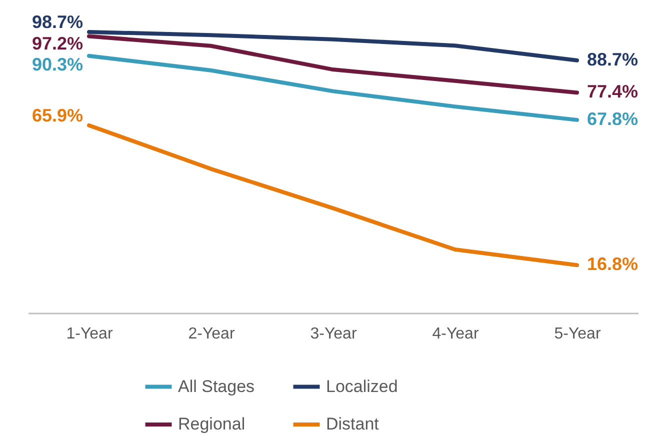 Image resolution: width=667 pixels, height=448 pixels. I want to click on x-tick-label: 2-Year, so click(212, 334).